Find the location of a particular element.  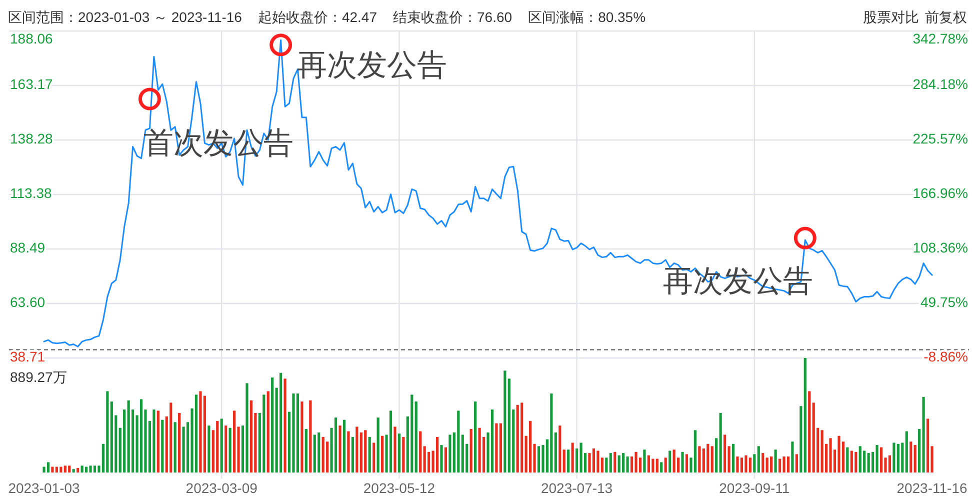

y2-tick-label: 49.75% is located at coordinates (944, 302).